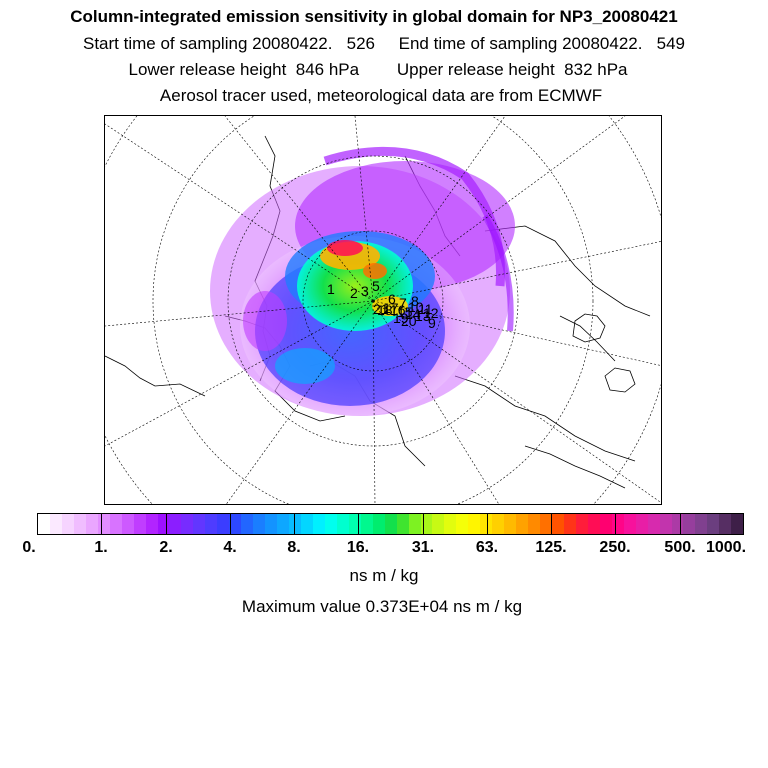  What do you see at coordinates (382, 606) in the screenshot?
I see `maximum-value: Maximum value 0.373E+04 ns m / kg` at bounding box center [382, 606].